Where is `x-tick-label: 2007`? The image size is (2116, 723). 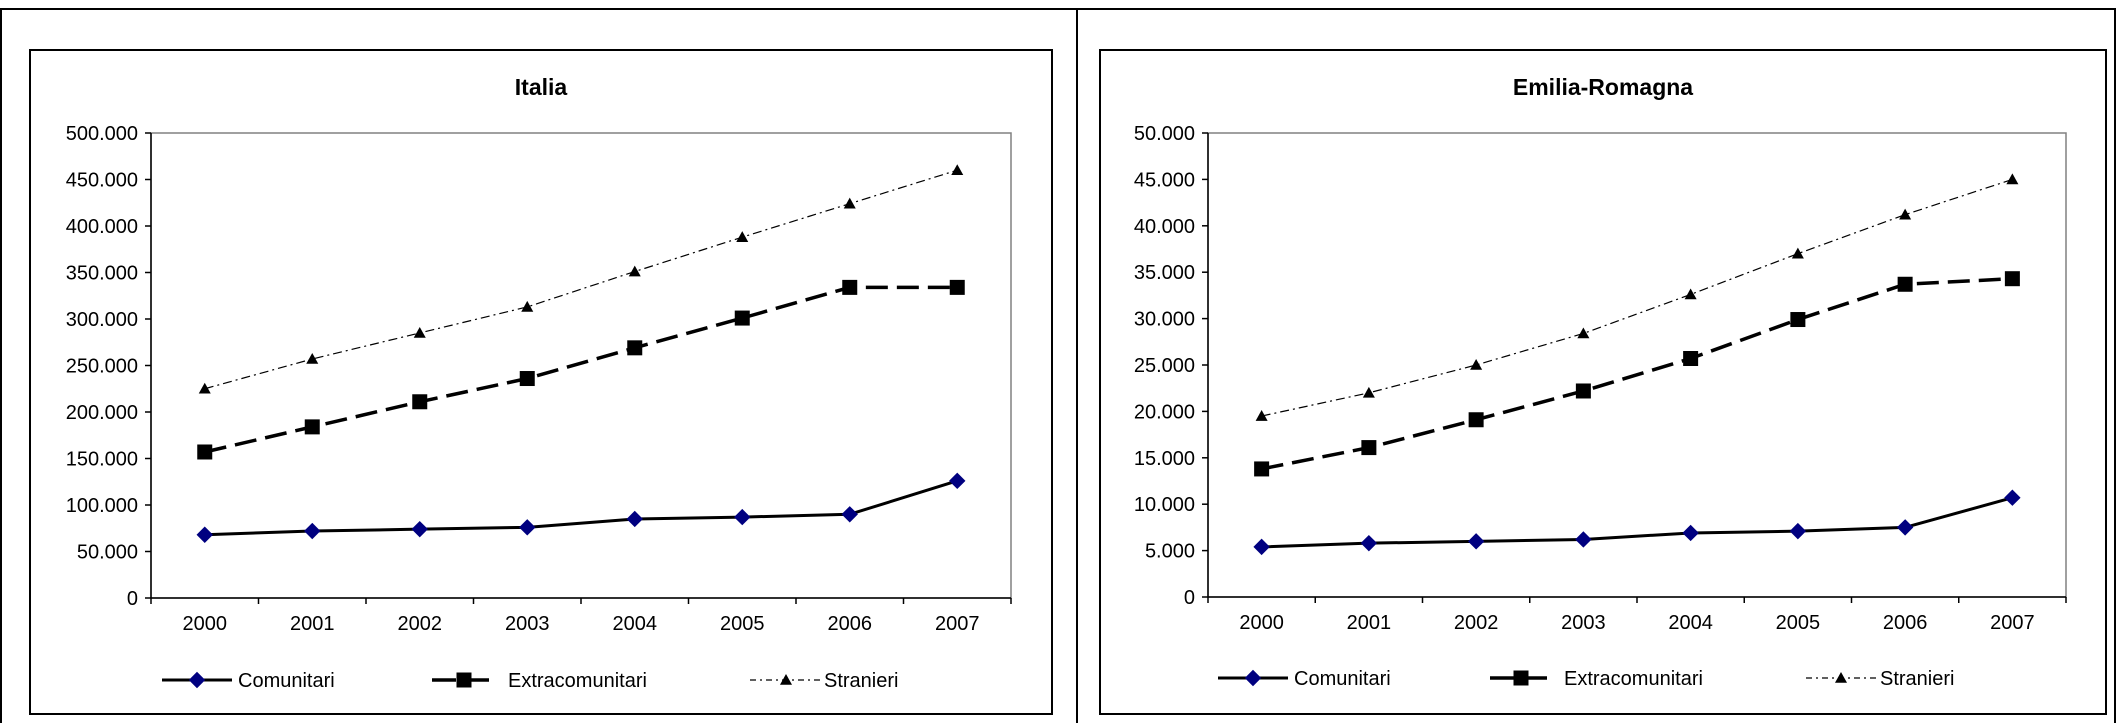
x-tick-label: 2007 is located at coordinates (957, 624).